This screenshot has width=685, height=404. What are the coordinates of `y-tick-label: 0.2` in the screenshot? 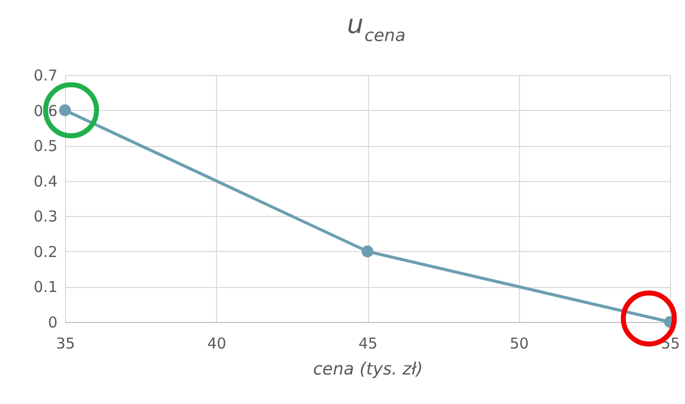 It's located at (46, 251).